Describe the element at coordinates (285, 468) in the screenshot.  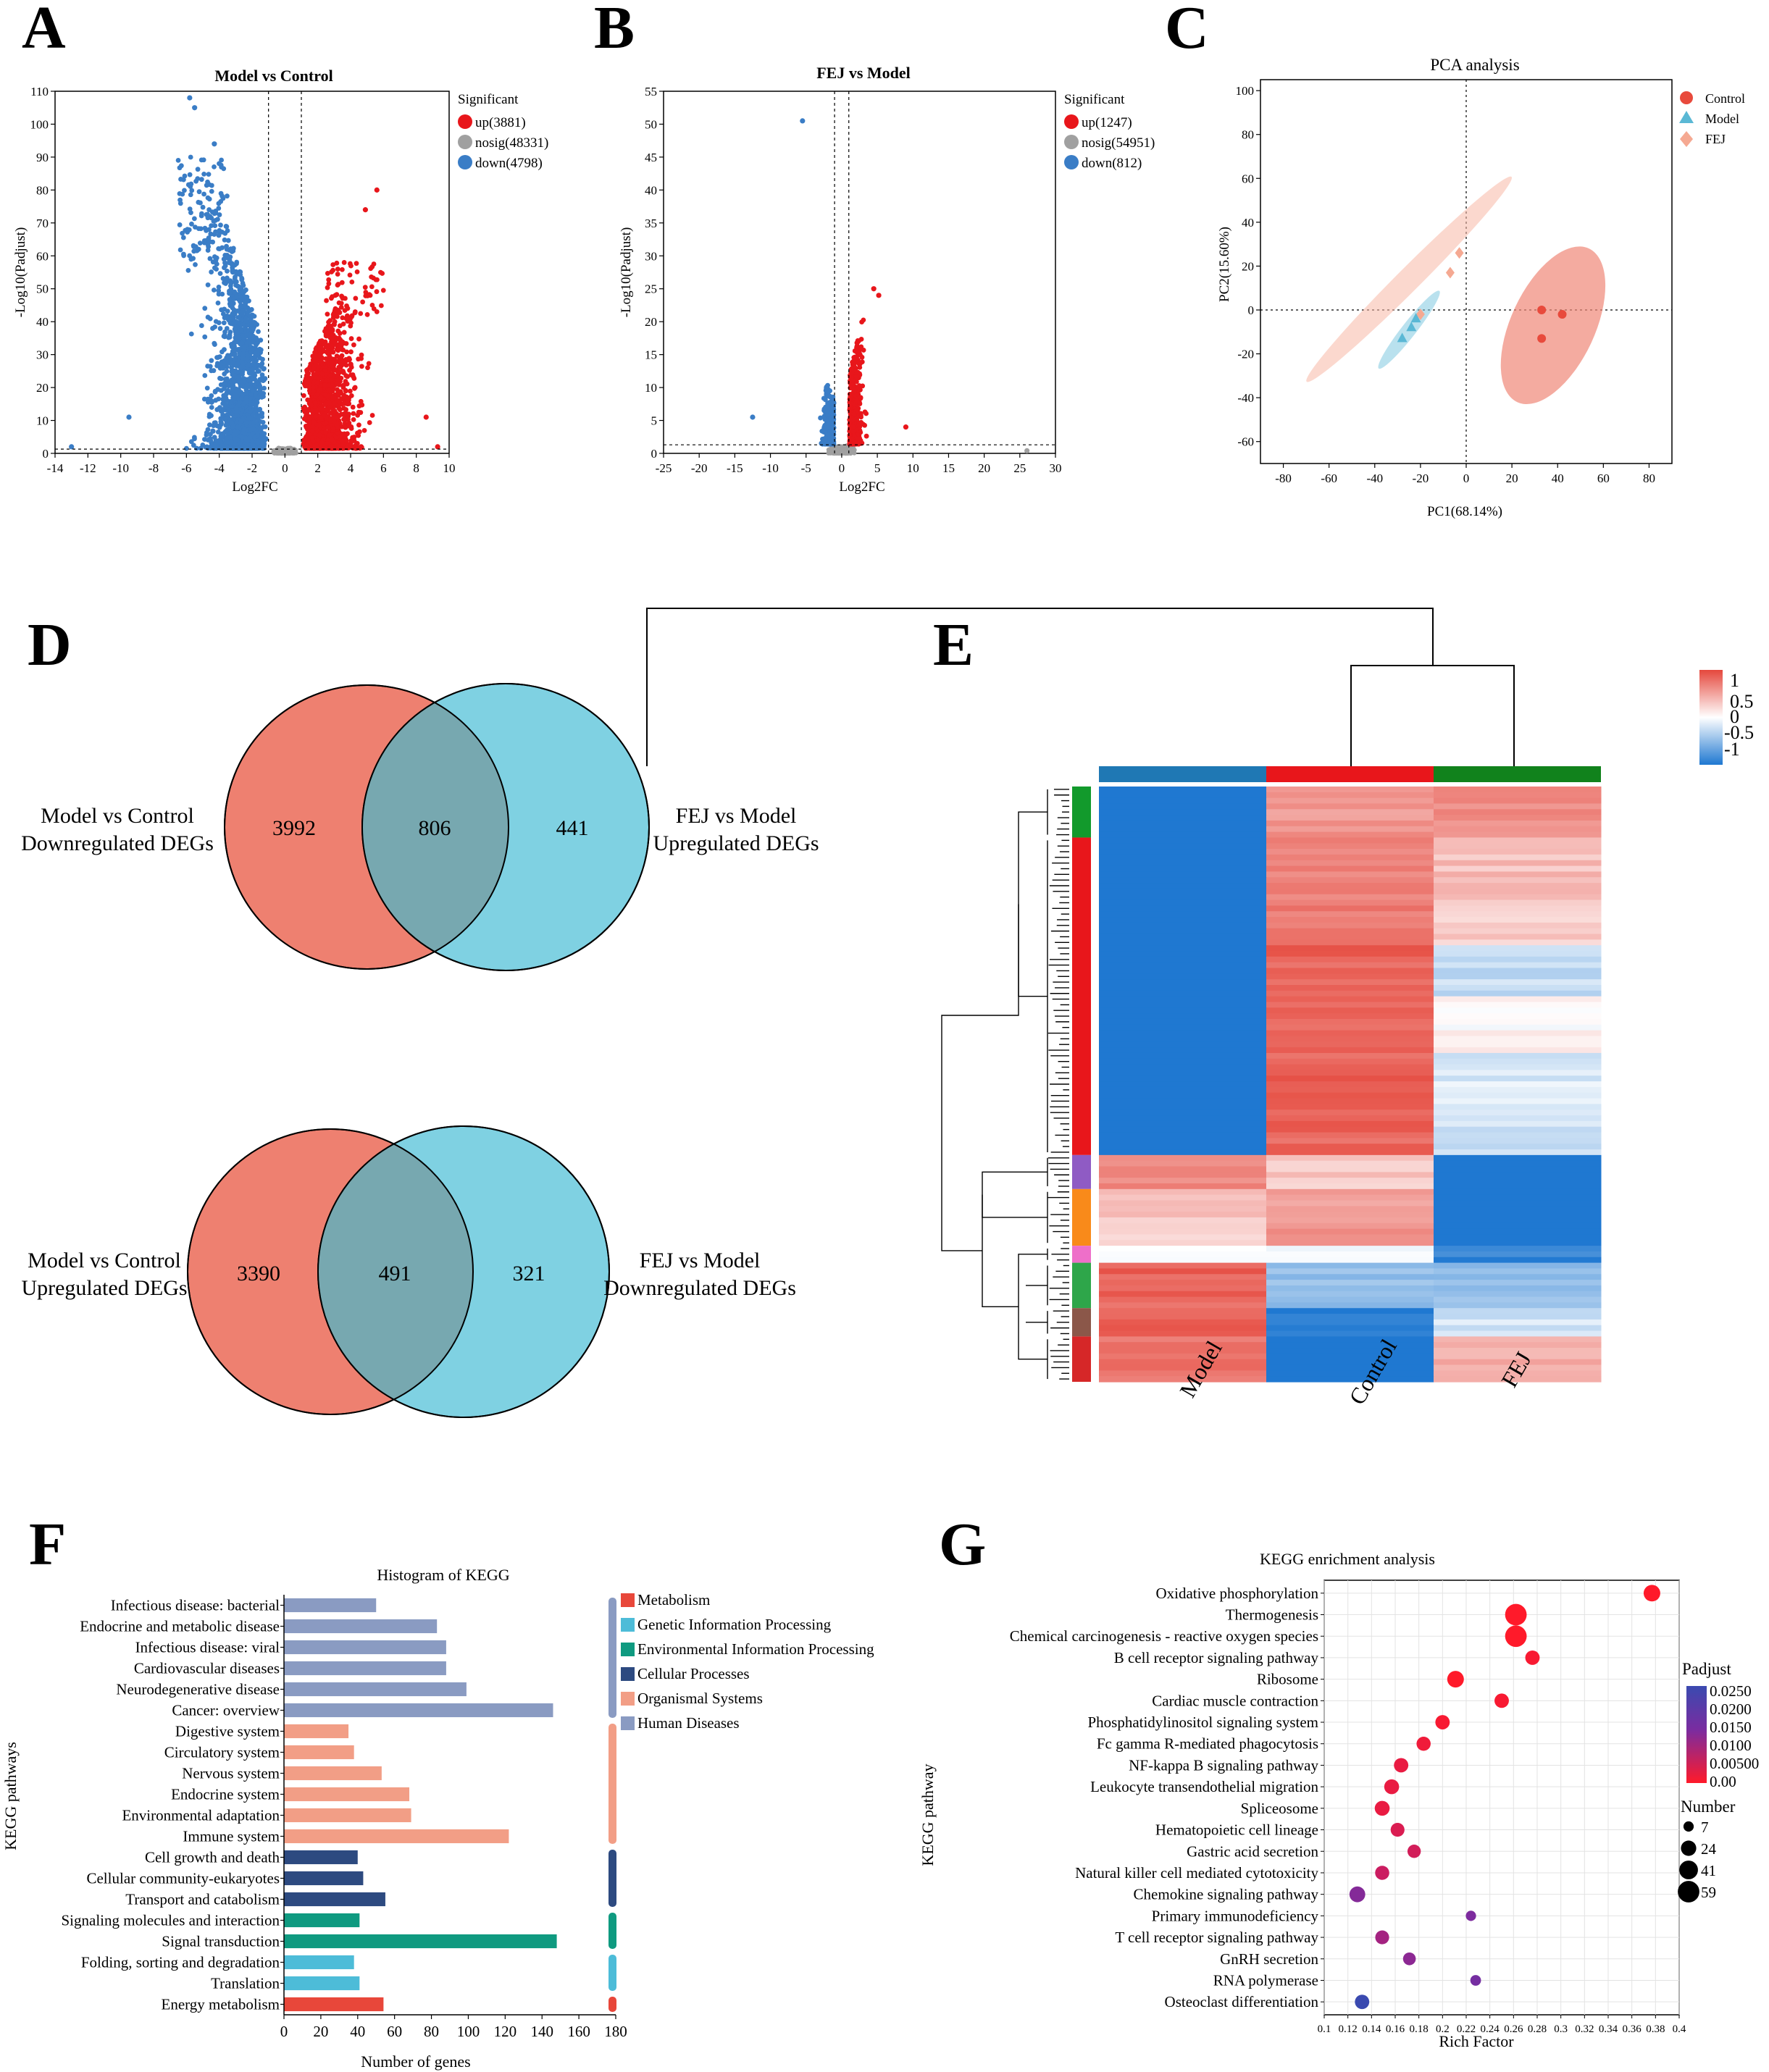
I see `a-xtick-label-7: 0` at that location.